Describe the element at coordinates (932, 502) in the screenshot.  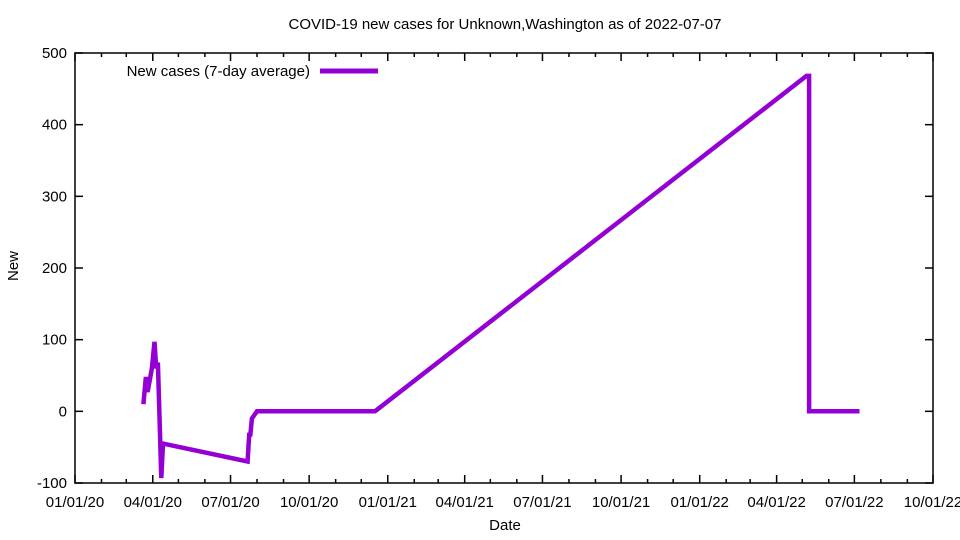
I see `x-tick-label: 10/01/22` at that location.